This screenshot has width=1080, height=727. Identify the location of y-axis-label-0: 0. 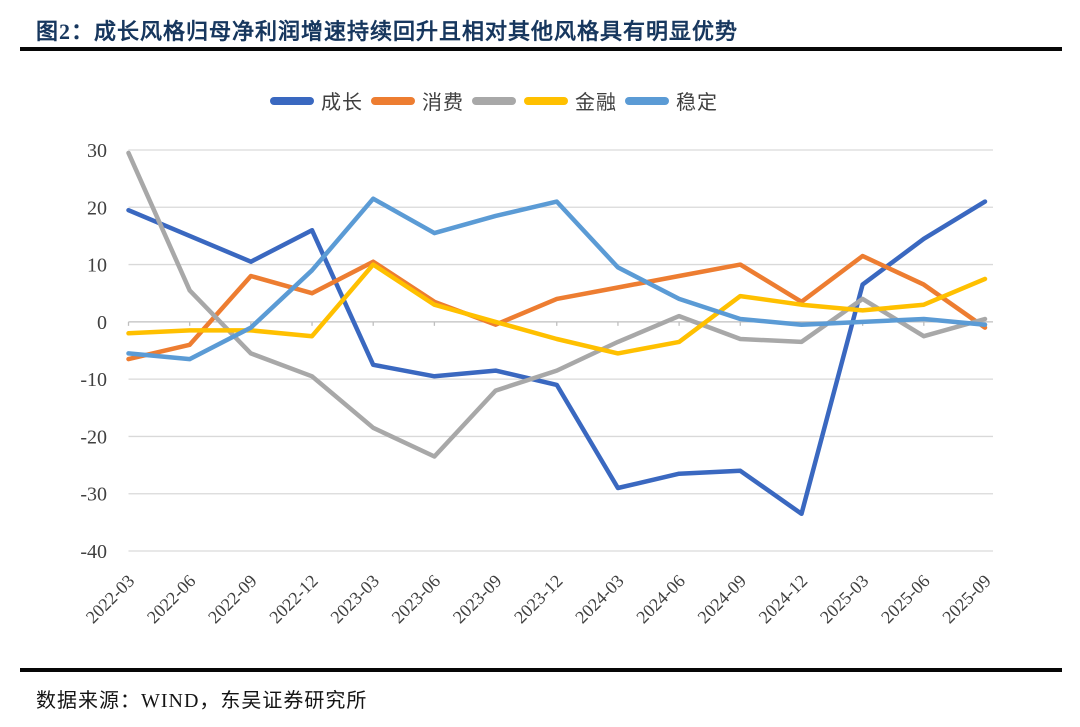
(102, 323).